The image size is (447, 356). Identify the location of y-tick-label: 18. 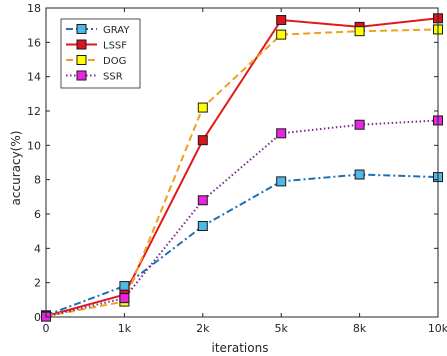
(34, 8).